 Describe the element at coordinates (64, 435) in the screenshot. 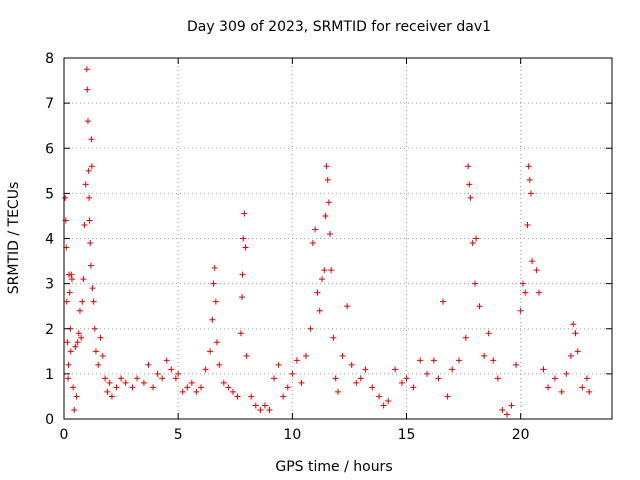

I see `x-tick-label: 0` at that location.